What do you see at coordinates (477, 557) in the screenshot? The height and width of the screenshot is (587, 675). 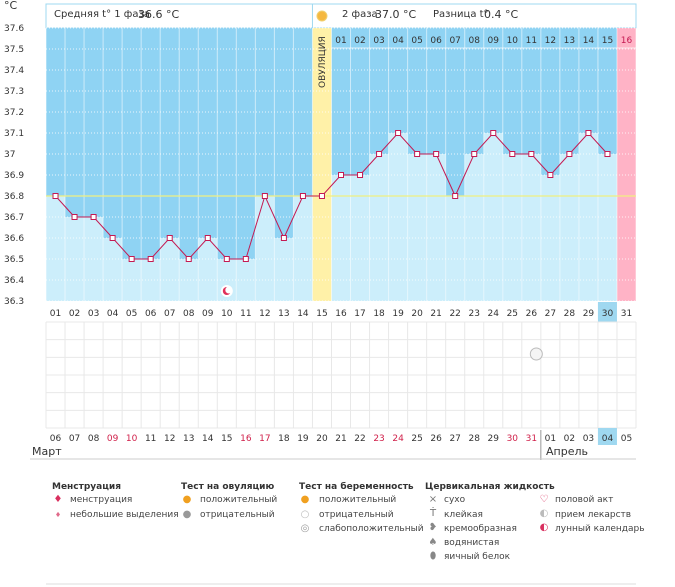 I see `legend-cervical-eggwhite: яичный белок` at bounding box center [477, 557].